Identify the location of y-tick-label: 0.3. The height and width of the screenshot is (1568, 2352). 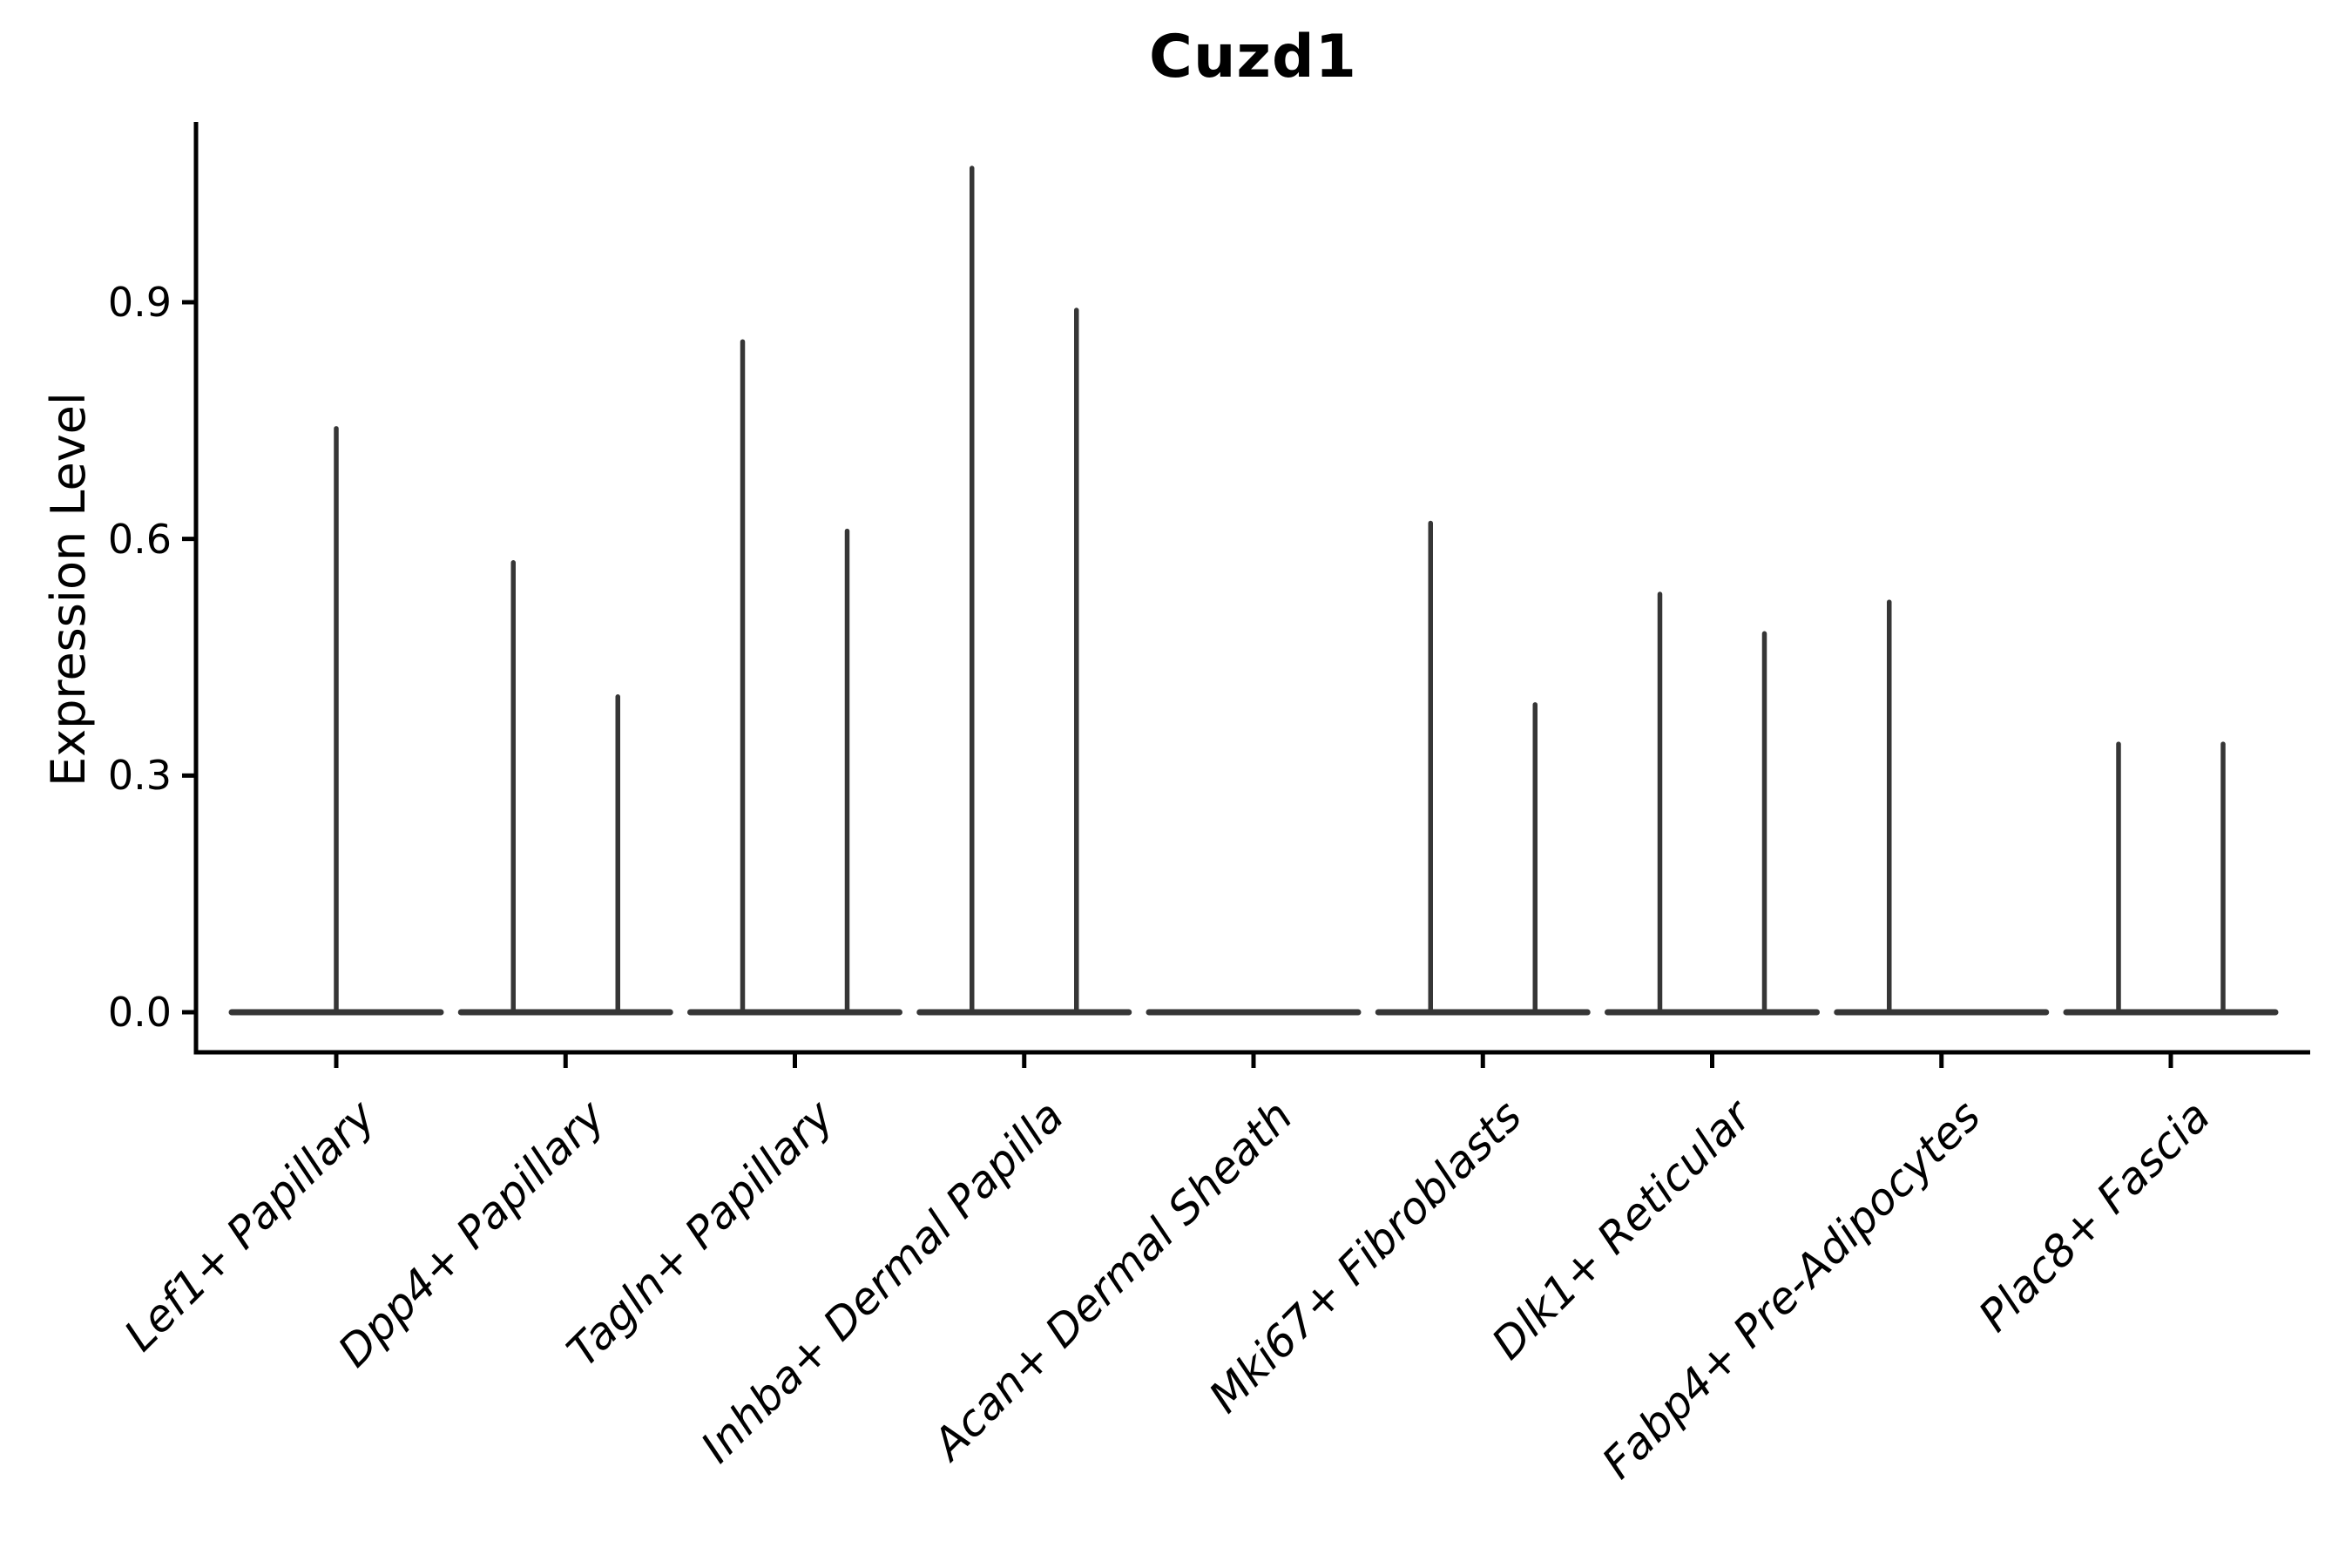
(139, 776).